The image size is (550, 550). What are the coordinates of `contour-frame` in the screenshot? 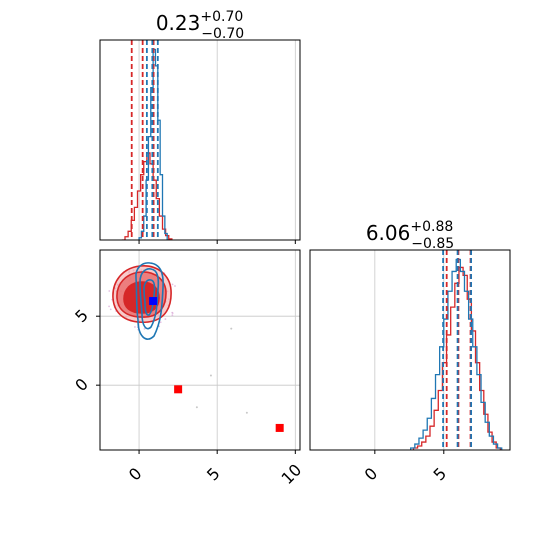 It's located at (200, 350).